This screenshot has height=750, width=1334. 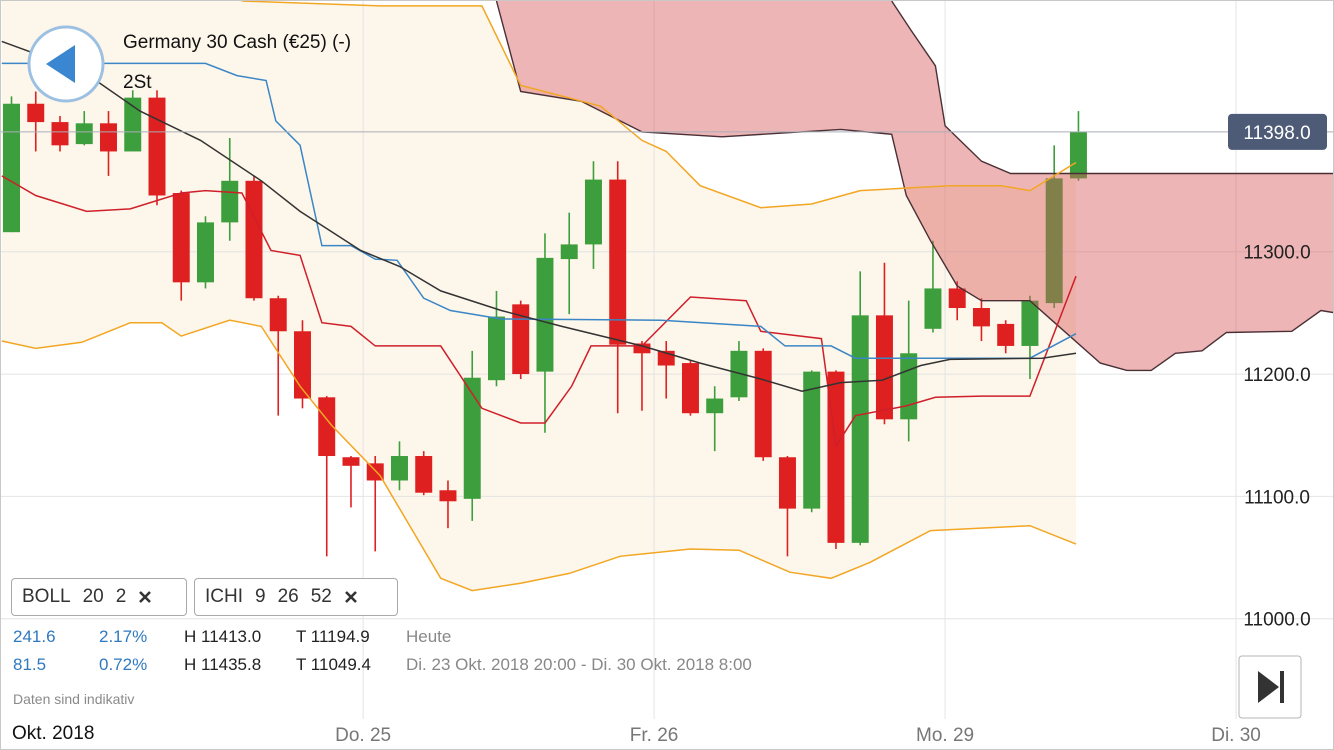 What do you see at coordinates (1276, 375) in the screenshot?
I see `y-tick-label: 11200.0` at bounding box center [1276, 375].